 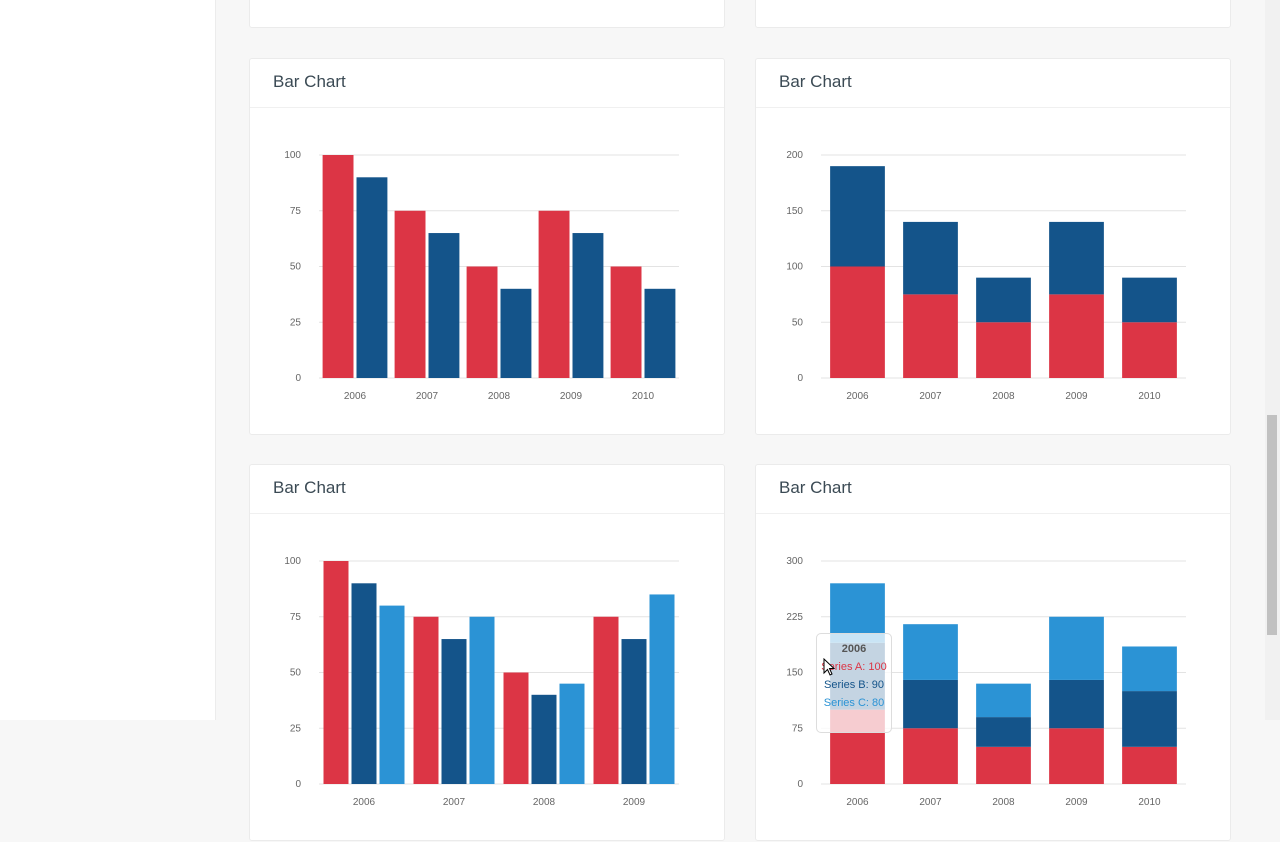 What do you see at coordinates (854, 703) in the screenshot?
I see `tooltip-series-c: Series C: 80` at bounding box center [854, 703].